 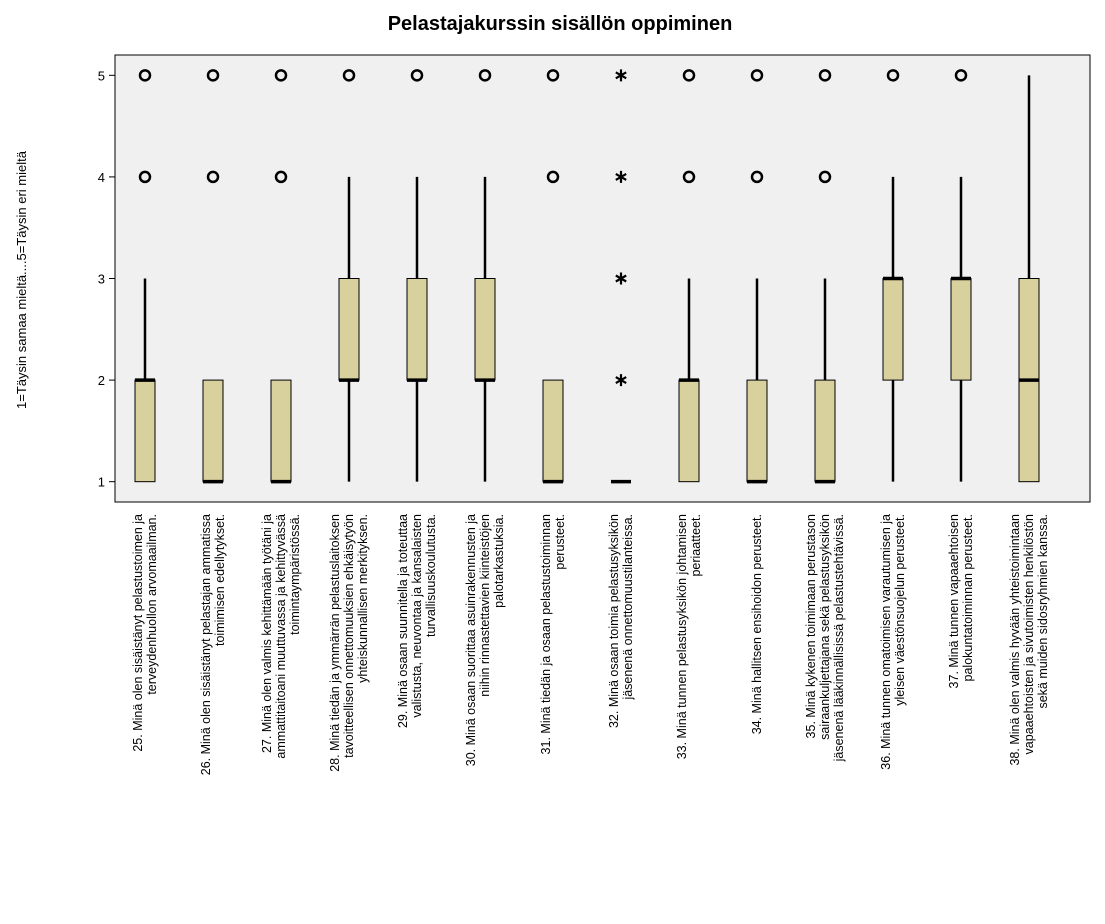 I want to click on y-tick-label: 2, so click(x=101, y=380).